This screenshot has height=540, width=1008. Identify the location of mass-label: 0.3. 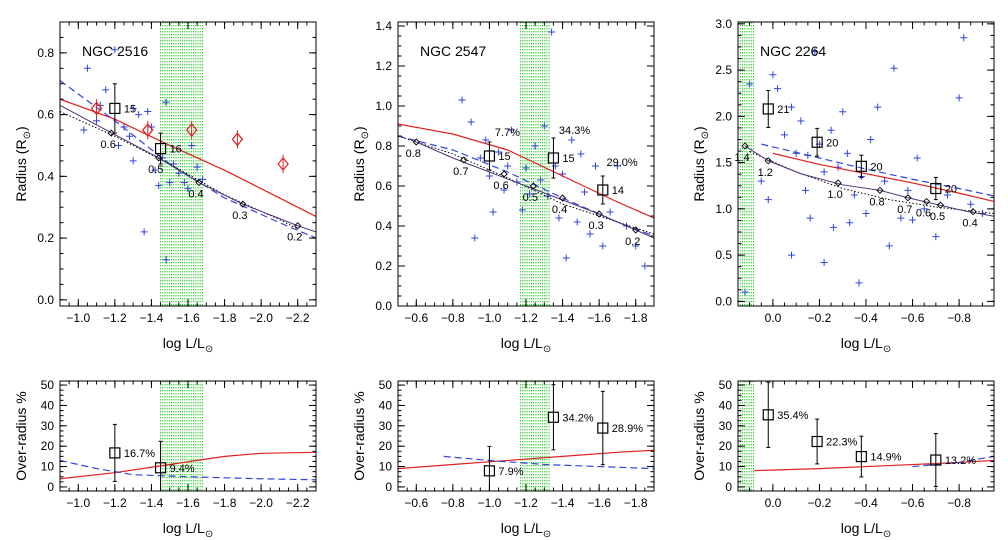
(239, 216).